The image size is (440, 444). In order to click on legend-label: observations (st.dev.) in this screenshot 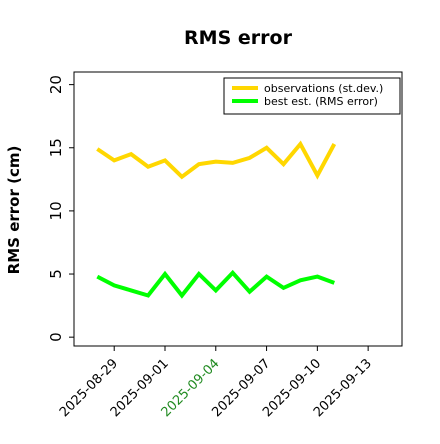, I will do `click(323, 88)`.